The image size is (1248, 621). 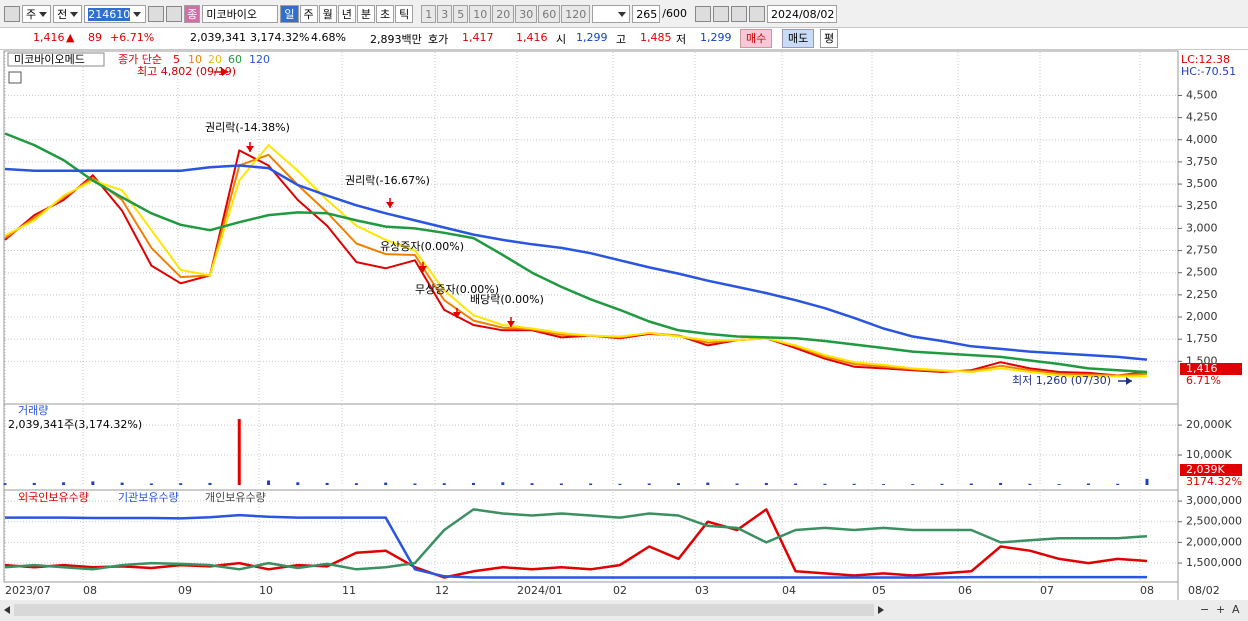 I want to click on annotation: 최고 4,802 (09/19), so click(x=186, y=71).